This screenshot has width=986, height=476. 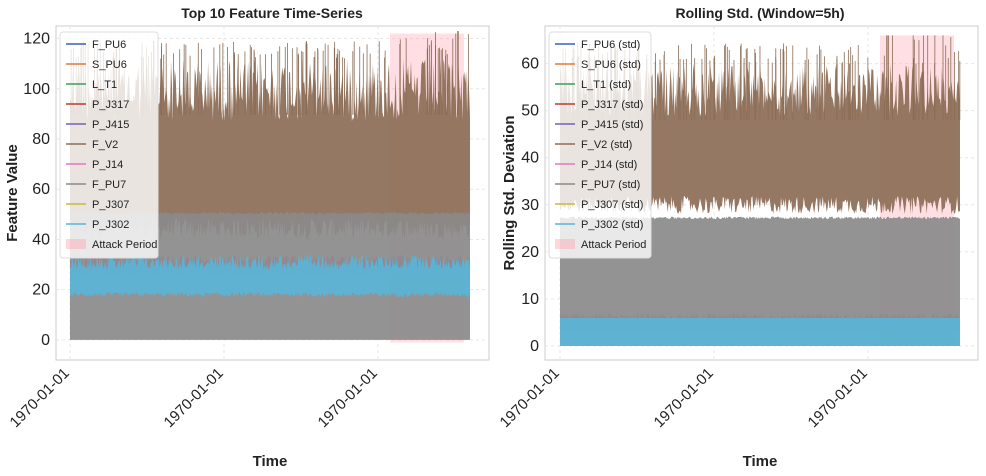 I want to click on legend-entry: F_PU7 (std), so click(x=610, y=185).